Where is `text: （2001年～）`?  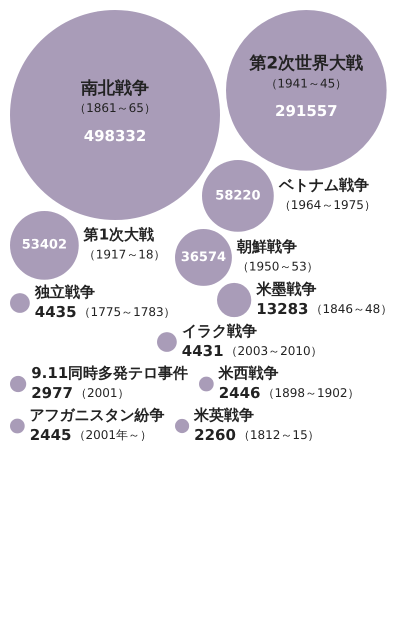
text: （2001年～） is located at coordinates (112, 435).